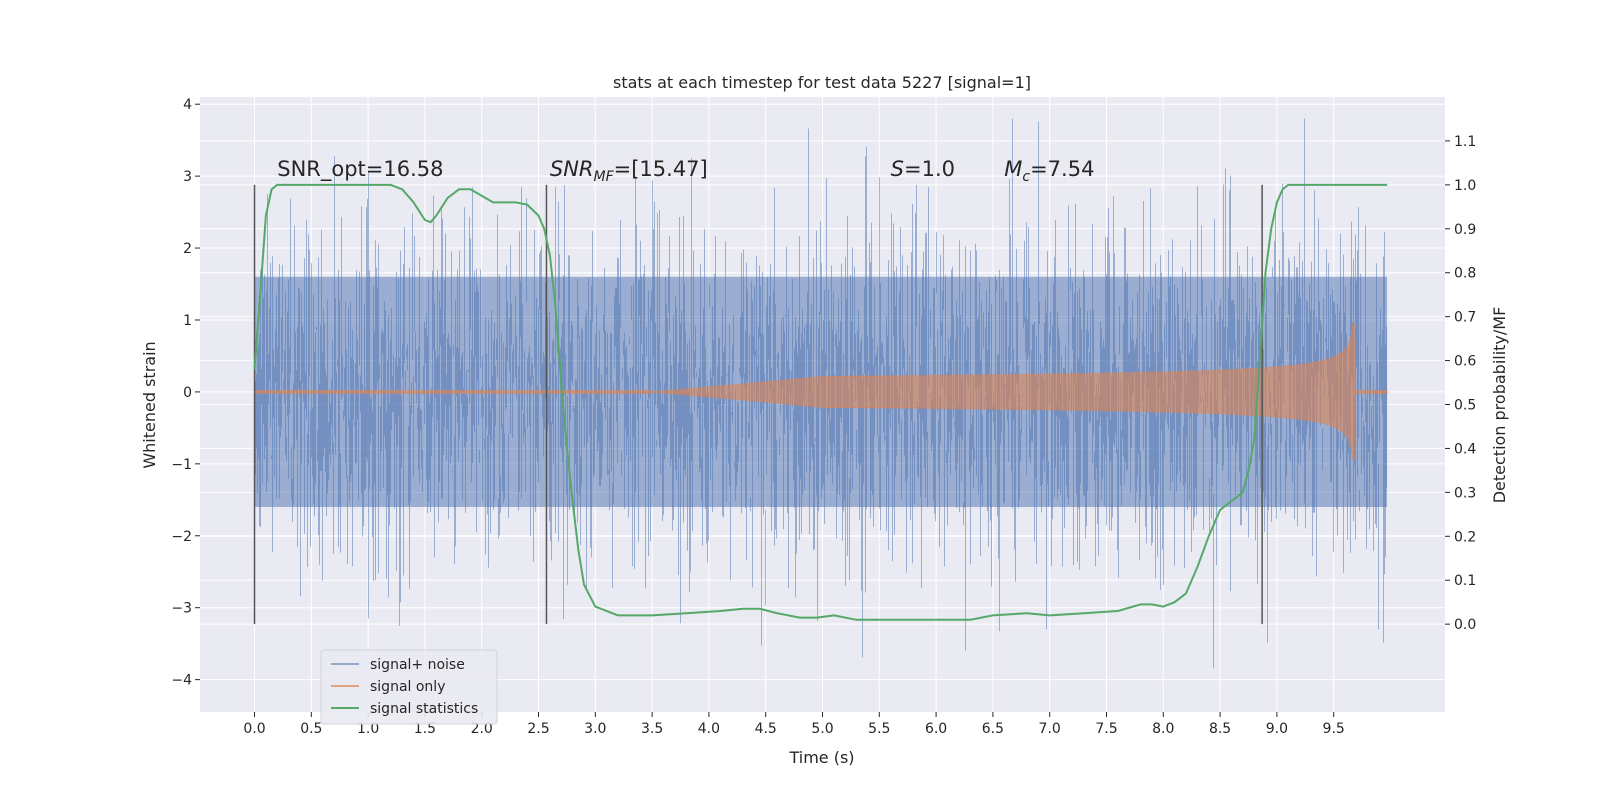  Describe the element at coordinates (181, 537) in the screenshot. I see `y-tick-label: −2` at that location.